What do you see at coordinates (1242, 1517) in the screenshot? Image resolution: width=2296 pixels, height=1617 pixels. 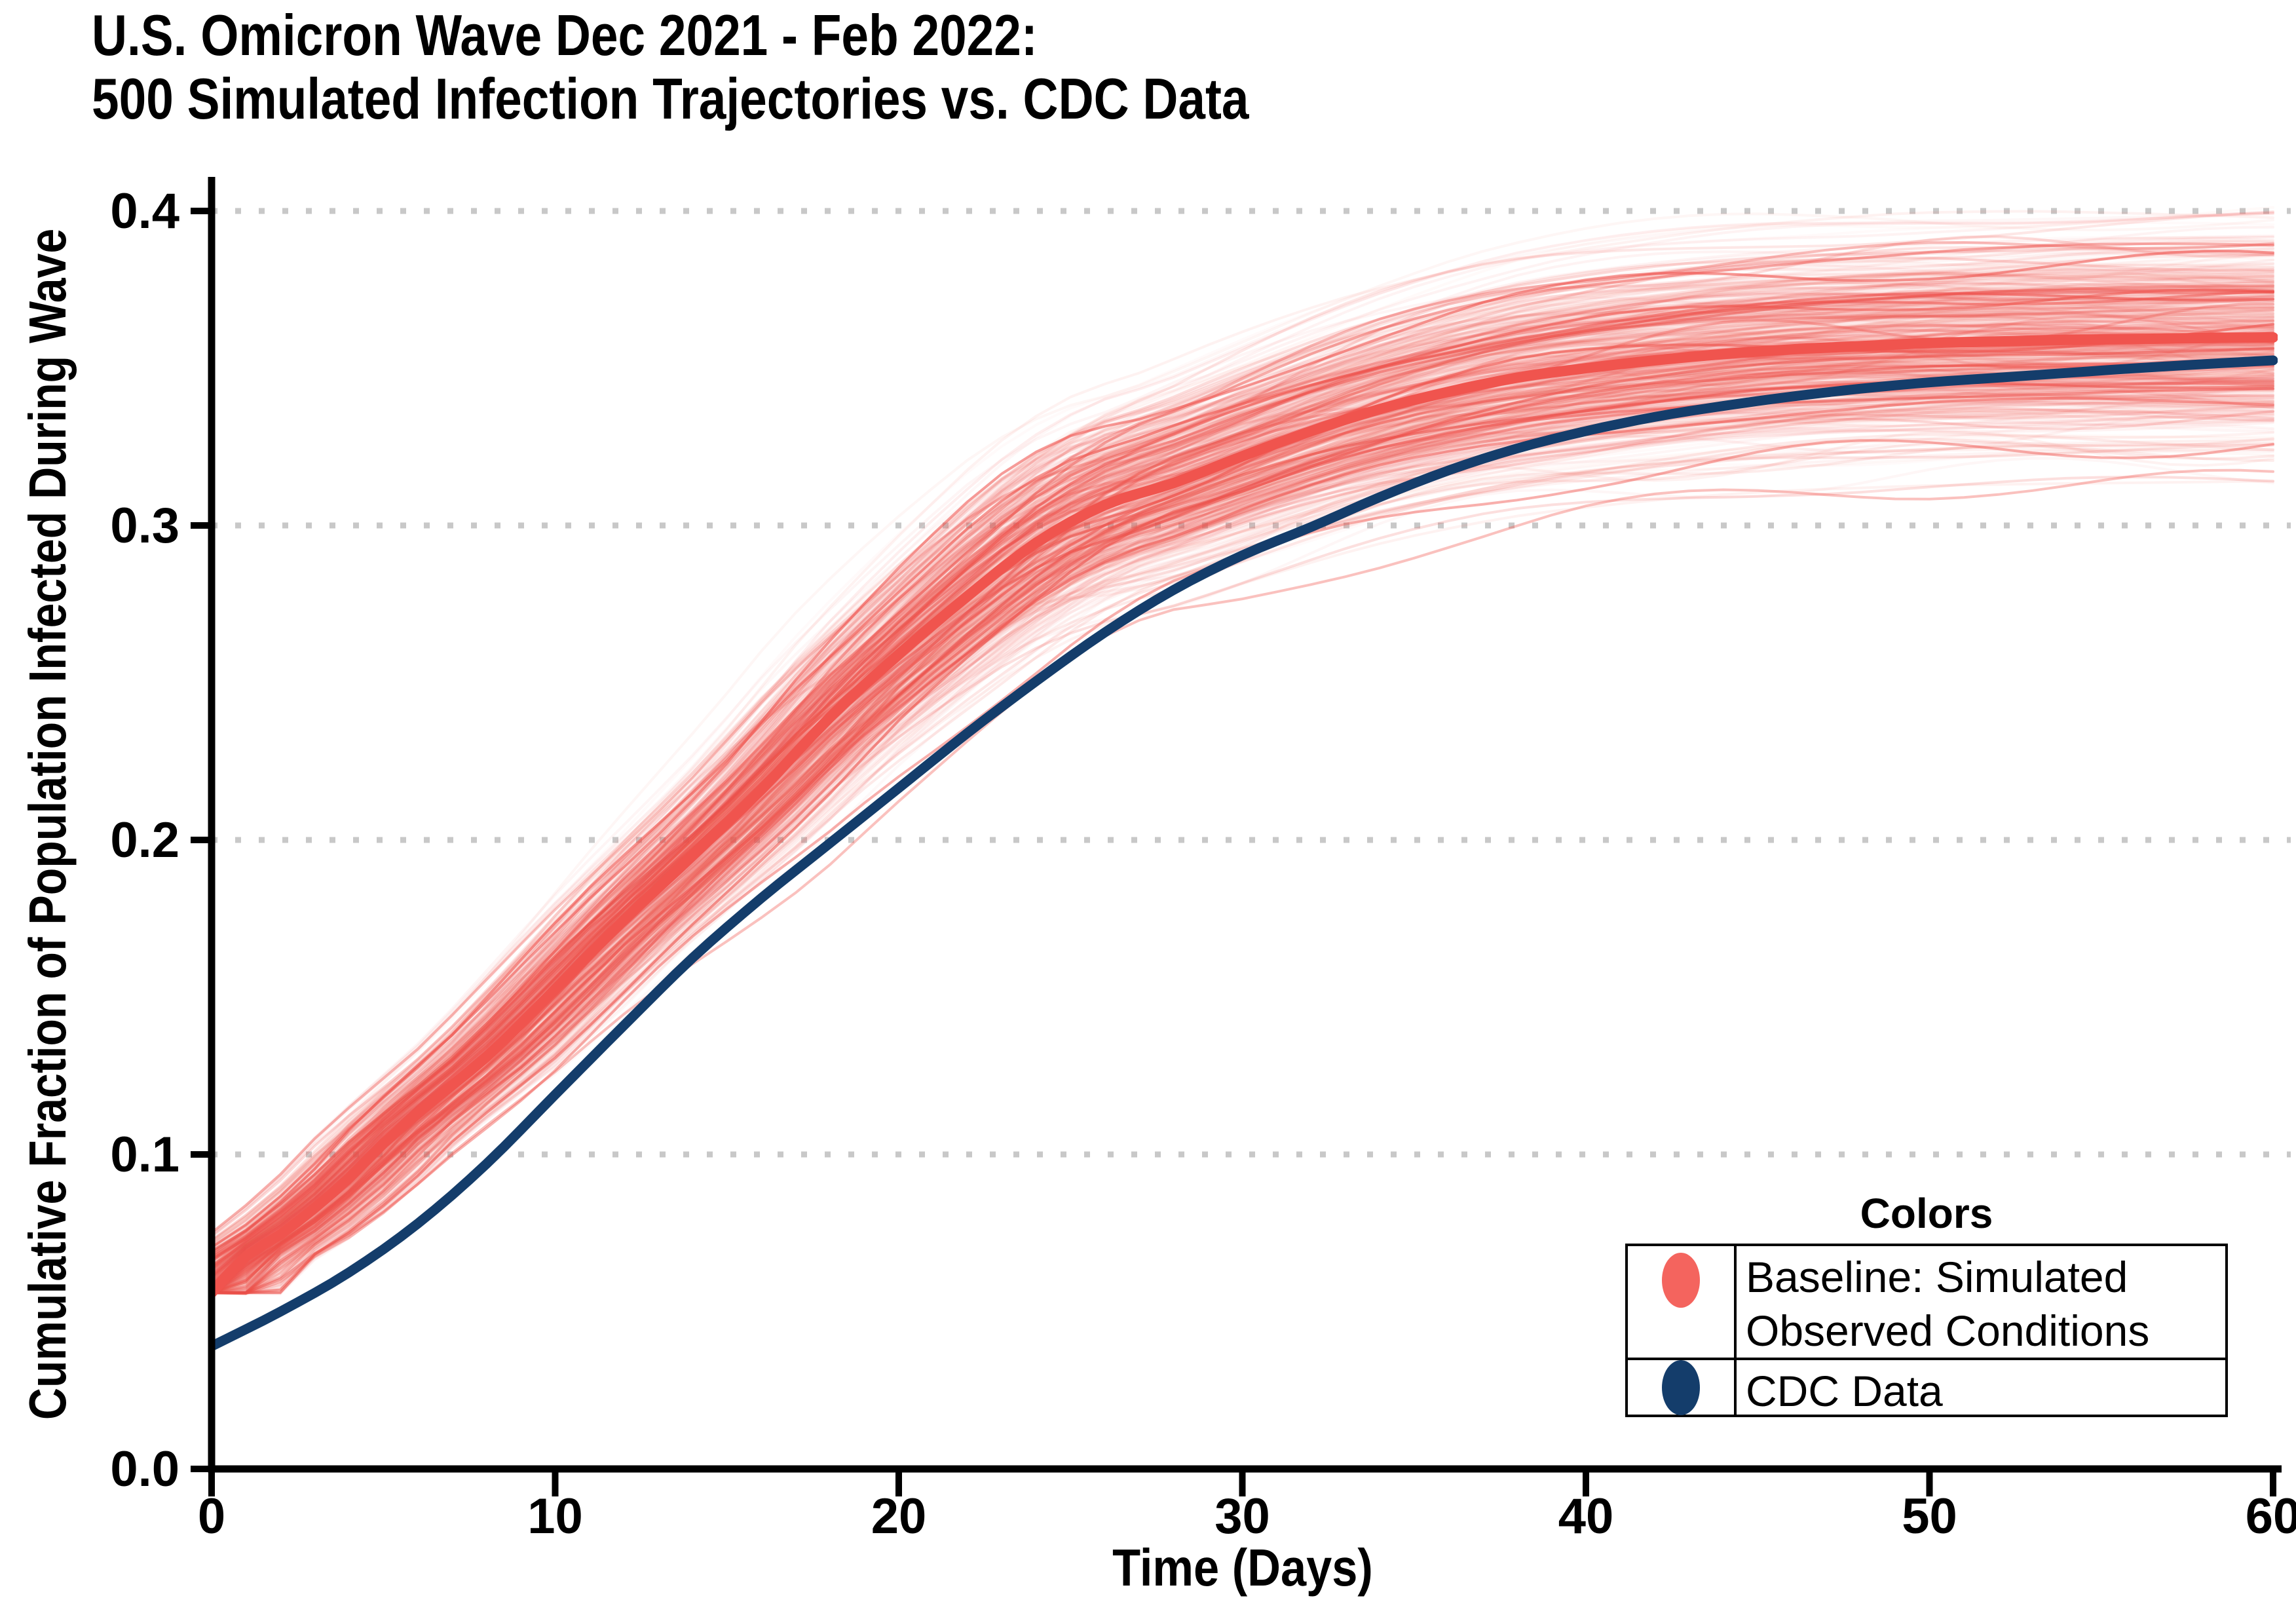 I see `x-tick-label: 30` at bounding box center [1242, 1517].